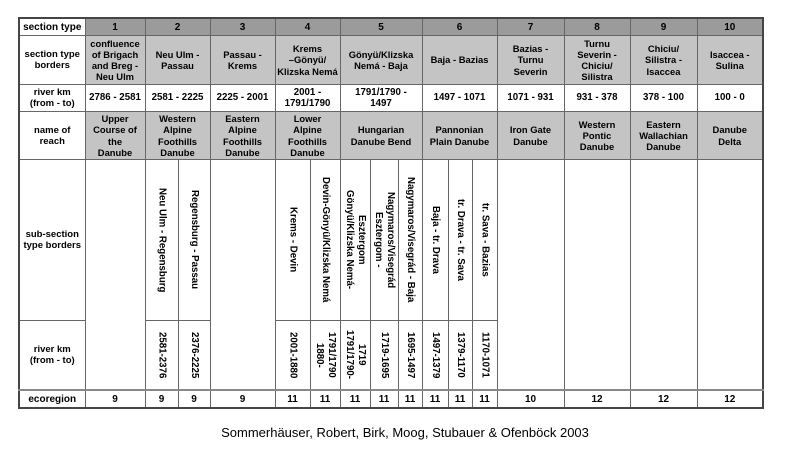 The image size is (793, 463). Describe the element at coordinates (177, 135) in the screenshot. I see `reach-2: Western Alpine Foothills Danube` at that location.